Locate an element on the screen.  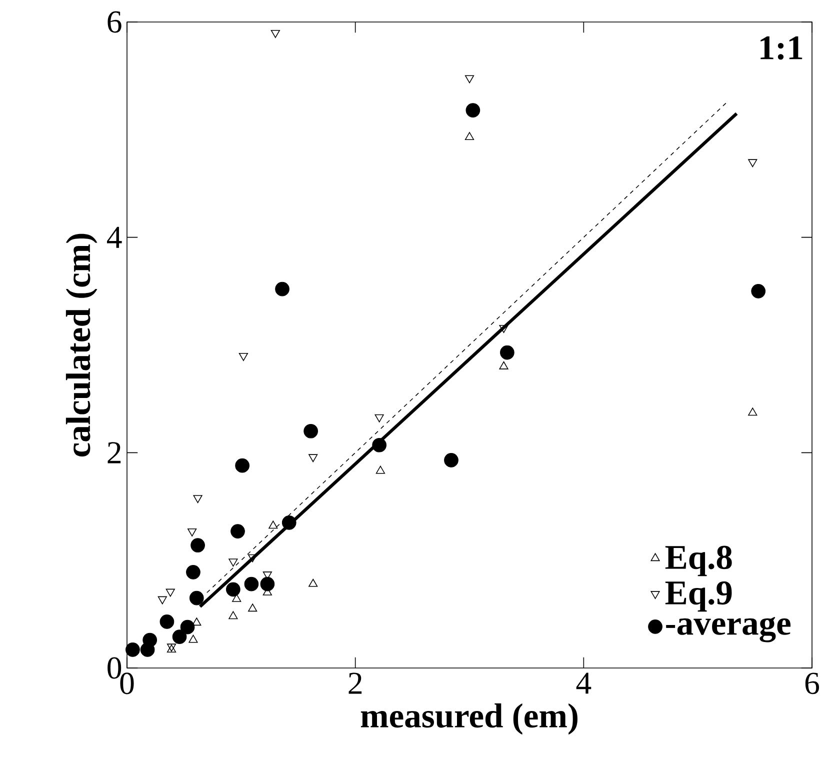
y-tick-label: 4 is located at coordinates (114, 237).